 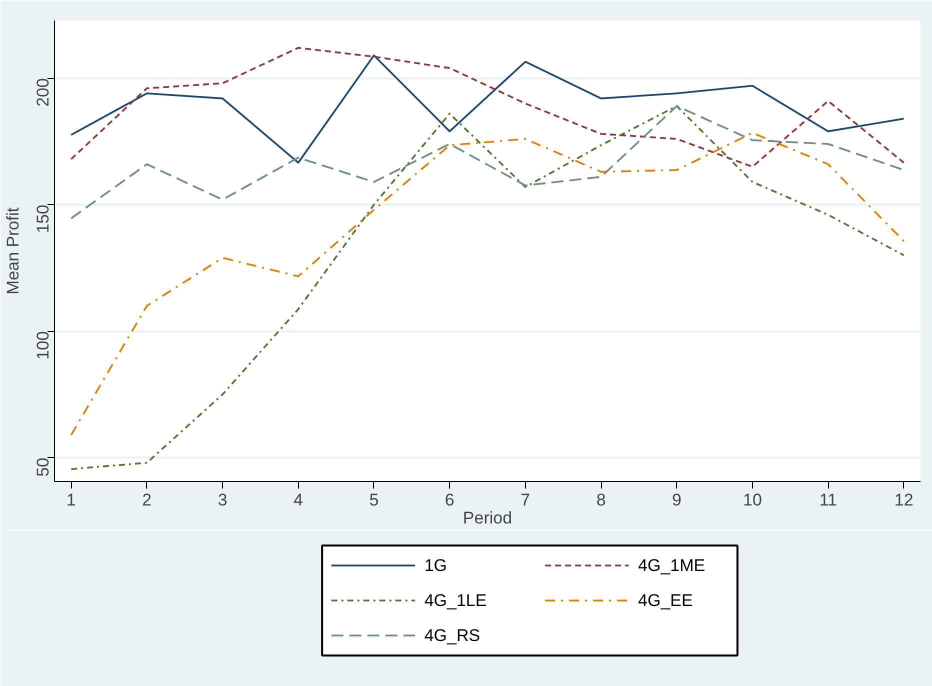 I want to click on x-tick-label: 8, so click(x=601, y=500).